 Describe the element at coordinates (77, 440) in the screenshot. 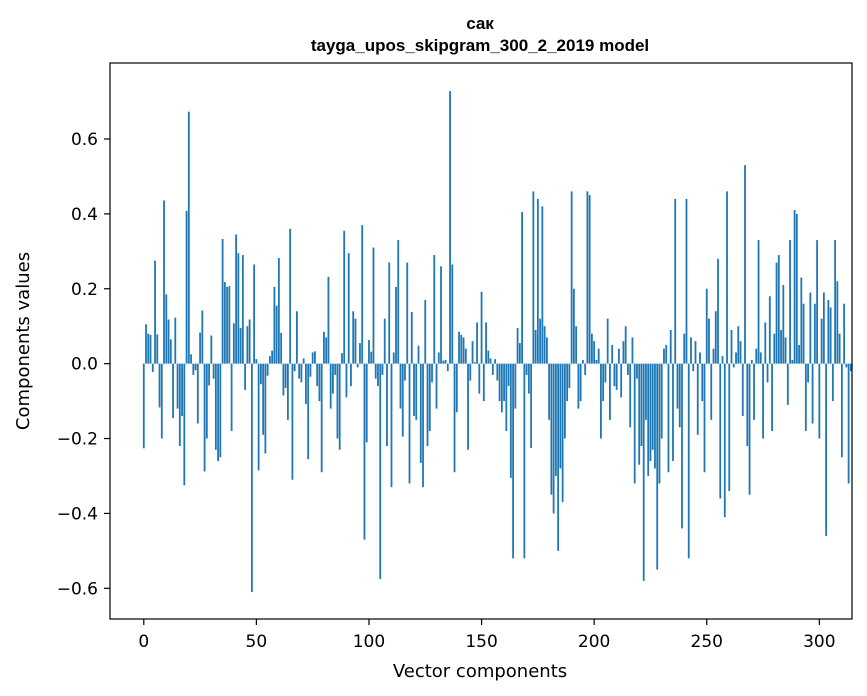

I see `y-tick-label: −0.2` at that location.